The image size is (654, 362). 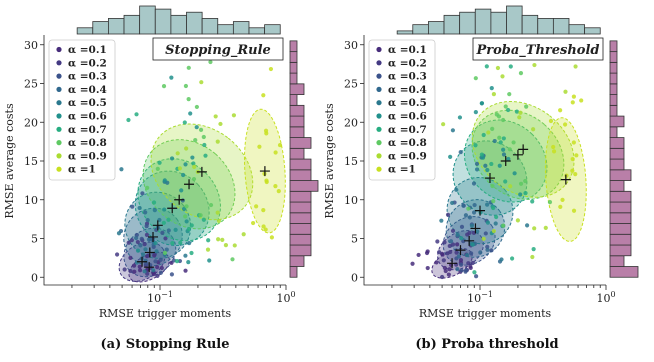 I want to click on mean-marker-alpha-0.2, so click(x=460, y=250).